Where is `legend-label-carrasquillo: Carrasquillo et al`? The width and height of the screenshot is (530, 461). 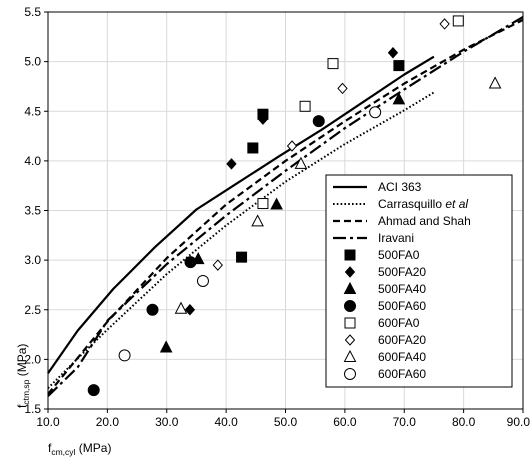 legend-label-carrasquillo: Carrasquillo et al is located at coordinates (423, 204).